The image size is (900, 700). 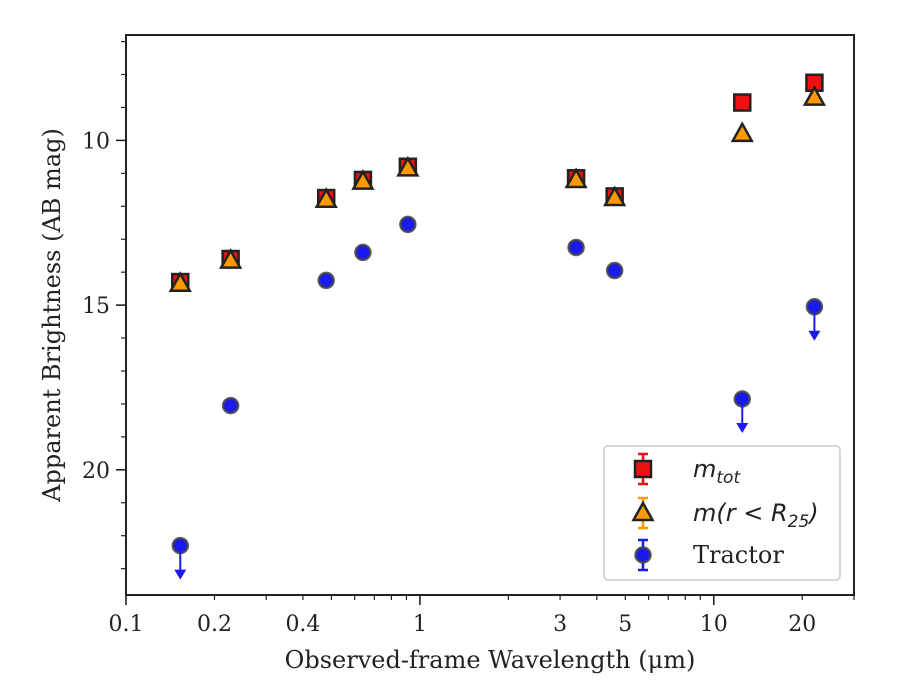 What do you see at coordinates (738, 555) in the screenshot?
I see `legend-label: Tractor` at bounding box center [738, 555].